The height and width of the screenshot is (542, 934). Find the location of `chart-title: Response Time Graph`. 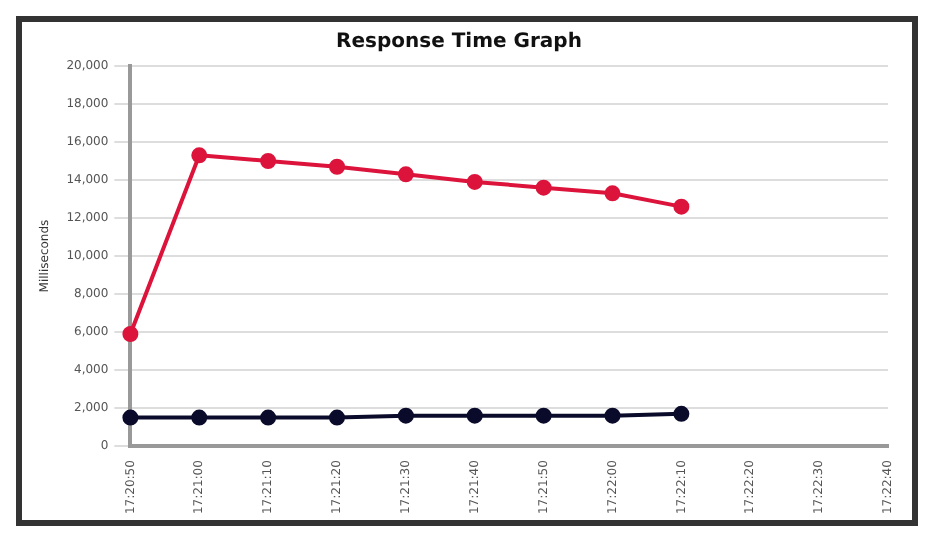

chart-title: Response Time Graph is located at coordinates (459, 42).